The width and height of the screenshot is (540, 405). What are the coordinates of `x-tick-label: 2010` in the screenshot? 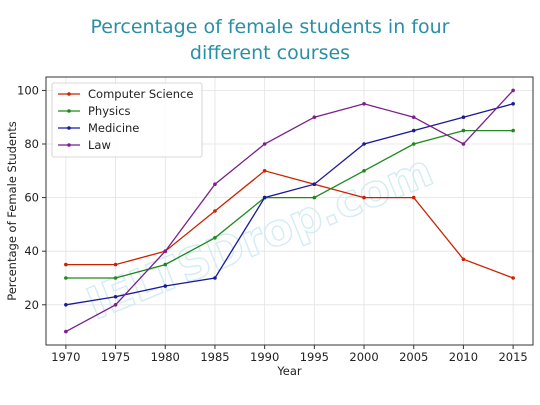 It's located at (463, 357).